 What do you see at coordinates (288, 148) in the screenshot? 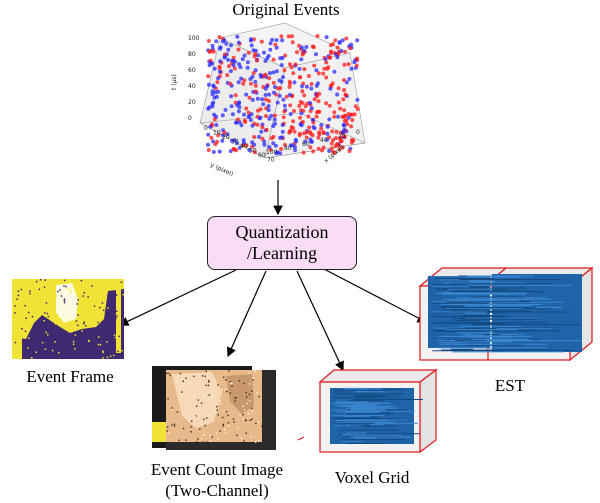
I see `x-tick-label: 80` at bounding box center [288, 148].